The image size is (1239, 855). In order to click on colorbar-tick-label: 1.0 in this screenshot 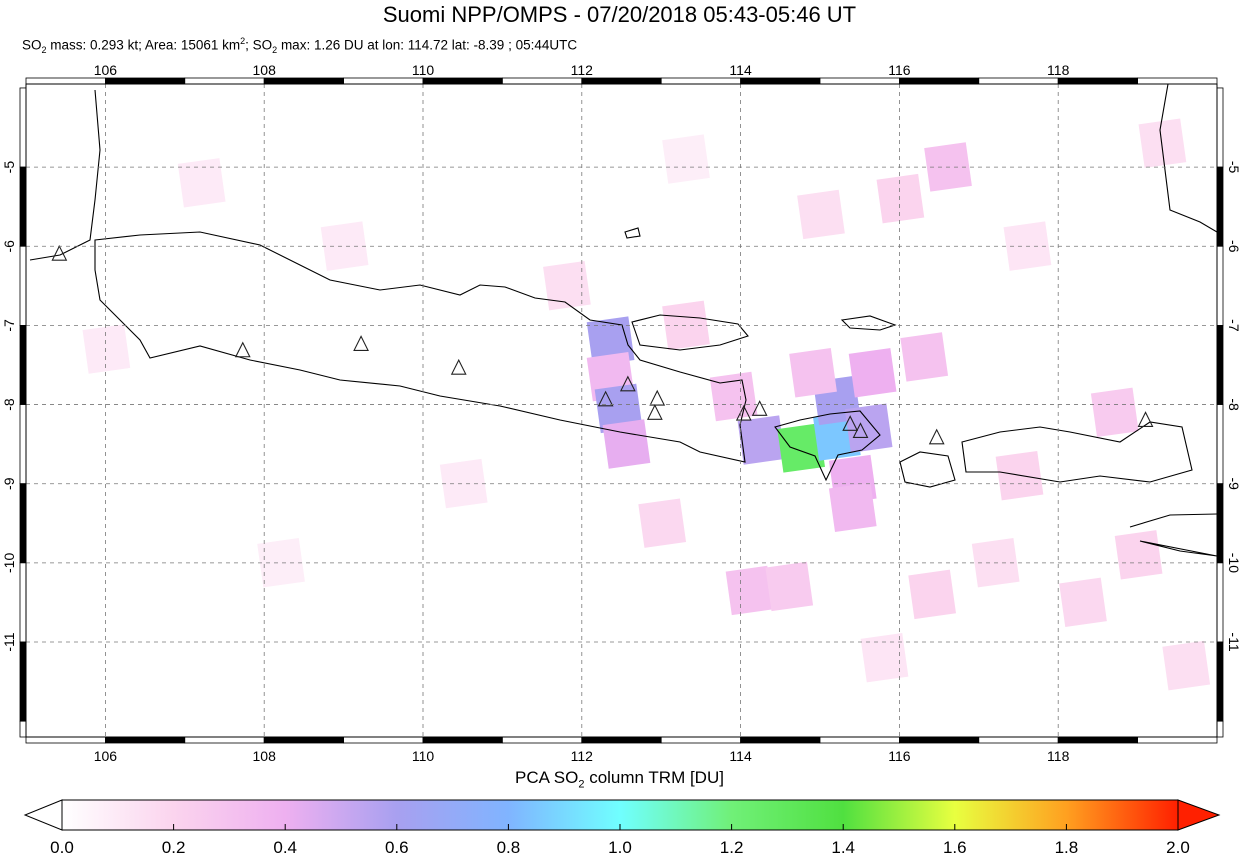, I will do `click(620, 846)`.